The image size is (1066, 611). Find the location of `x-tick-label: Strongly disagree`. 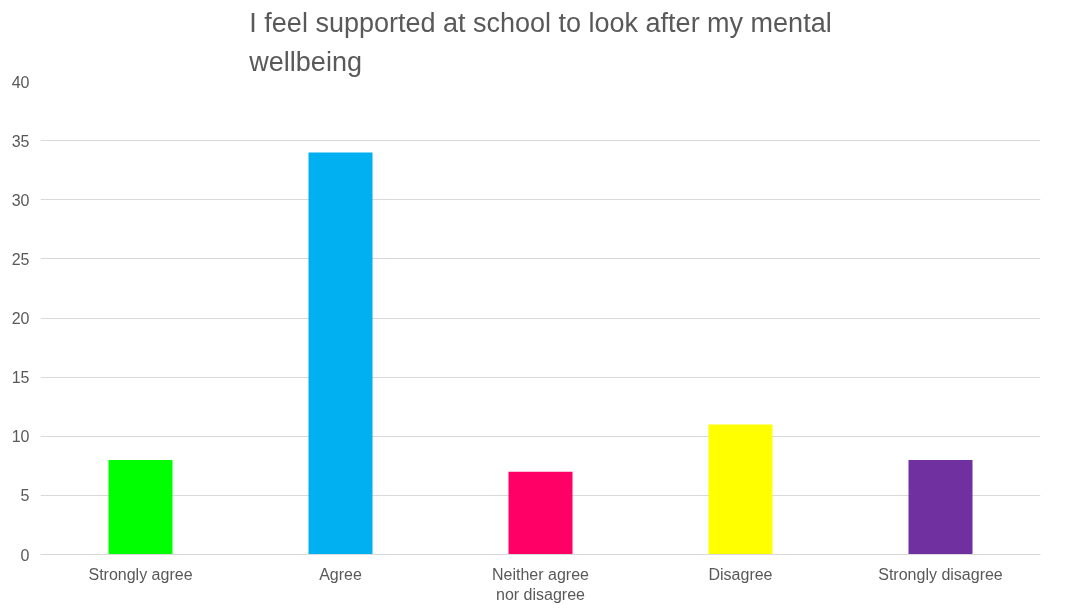

x-tick-label: Strongly disagree is located at coordinates (940, 574).